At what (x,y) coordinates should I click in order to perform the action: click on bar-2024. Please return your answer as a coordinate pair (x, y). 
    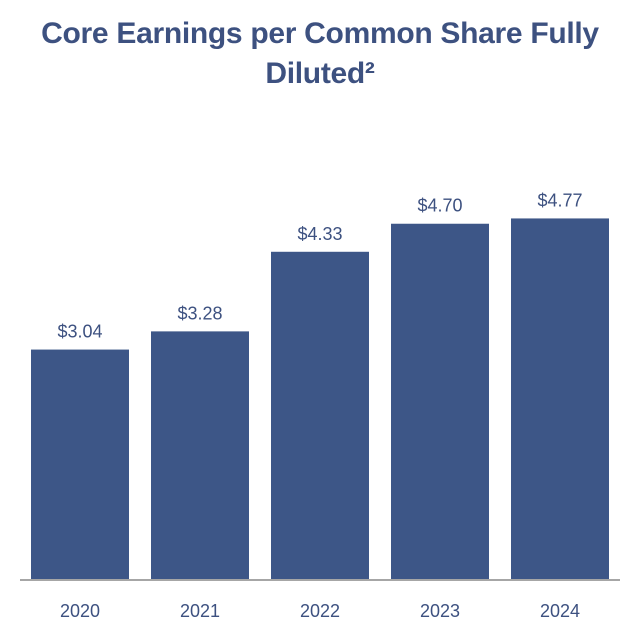
    Looking at the image, I should click on (560, 399).